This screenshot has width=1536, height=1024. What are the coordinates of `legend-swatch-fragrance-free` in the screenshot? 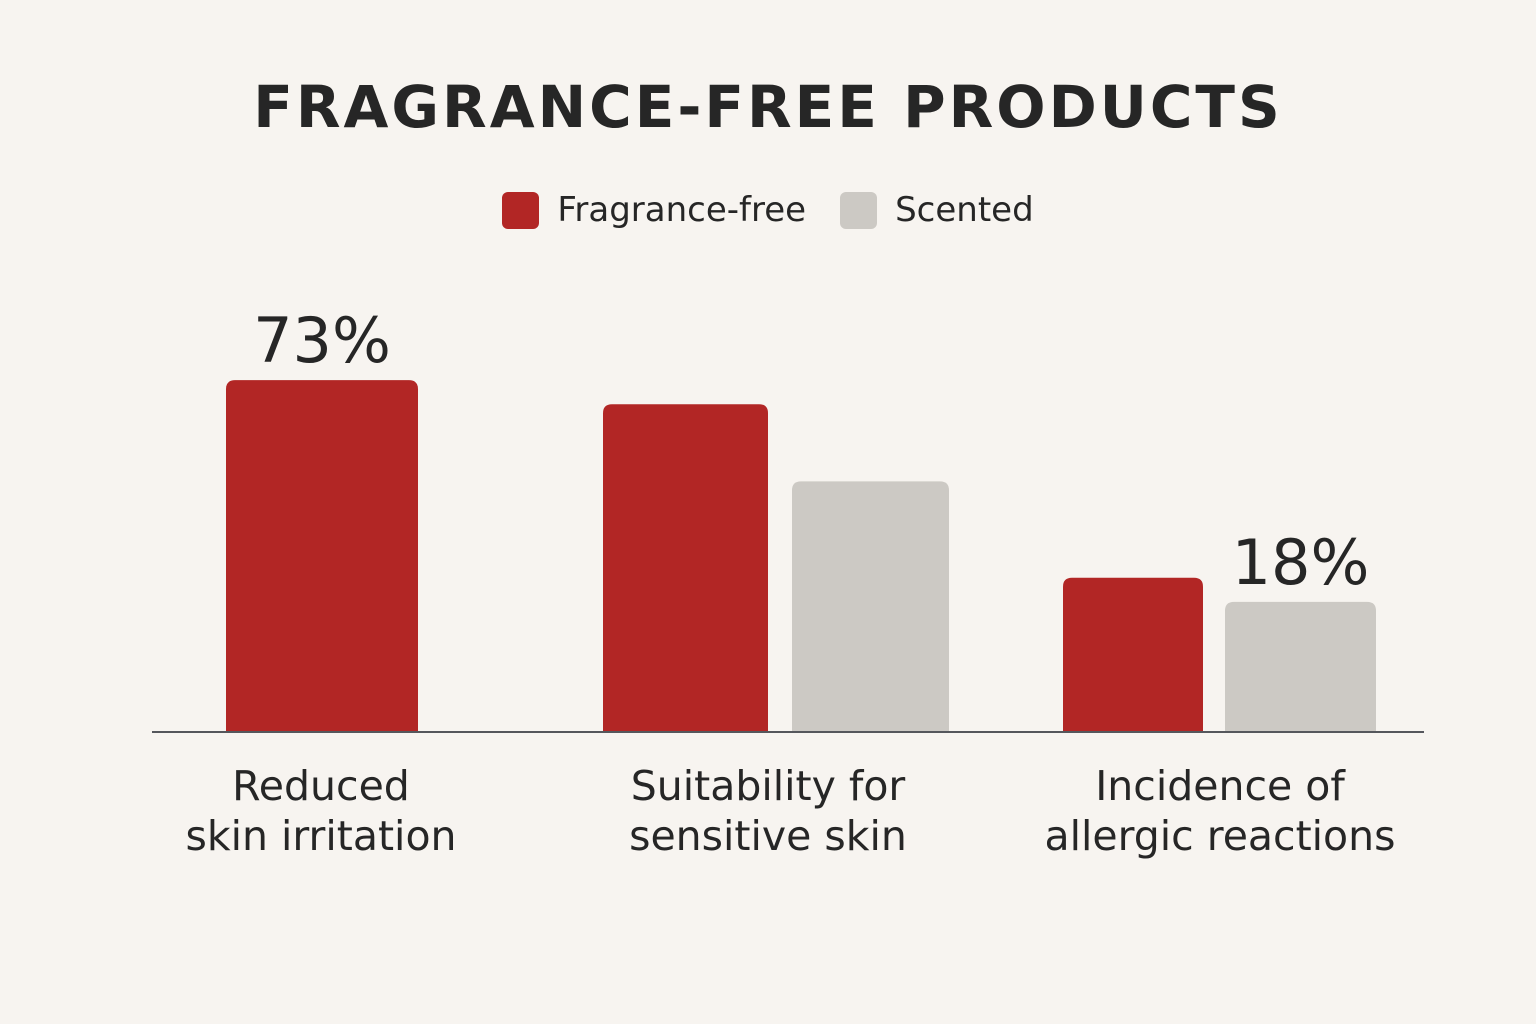 It's located at (521, 210).